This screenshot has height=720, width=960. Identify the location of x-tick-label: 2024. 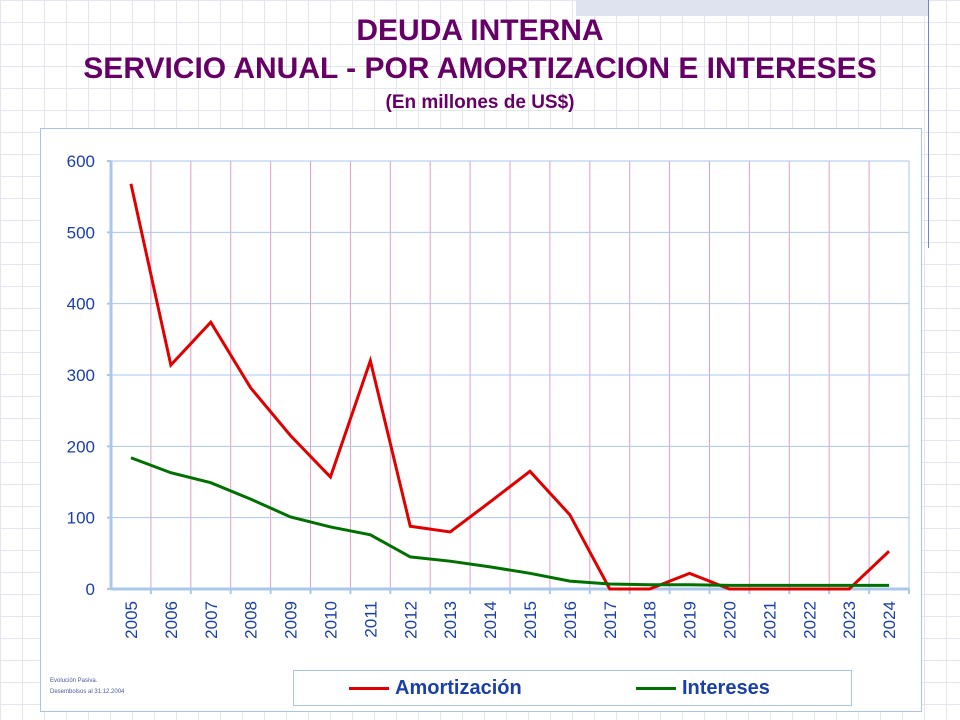
(889, 620).